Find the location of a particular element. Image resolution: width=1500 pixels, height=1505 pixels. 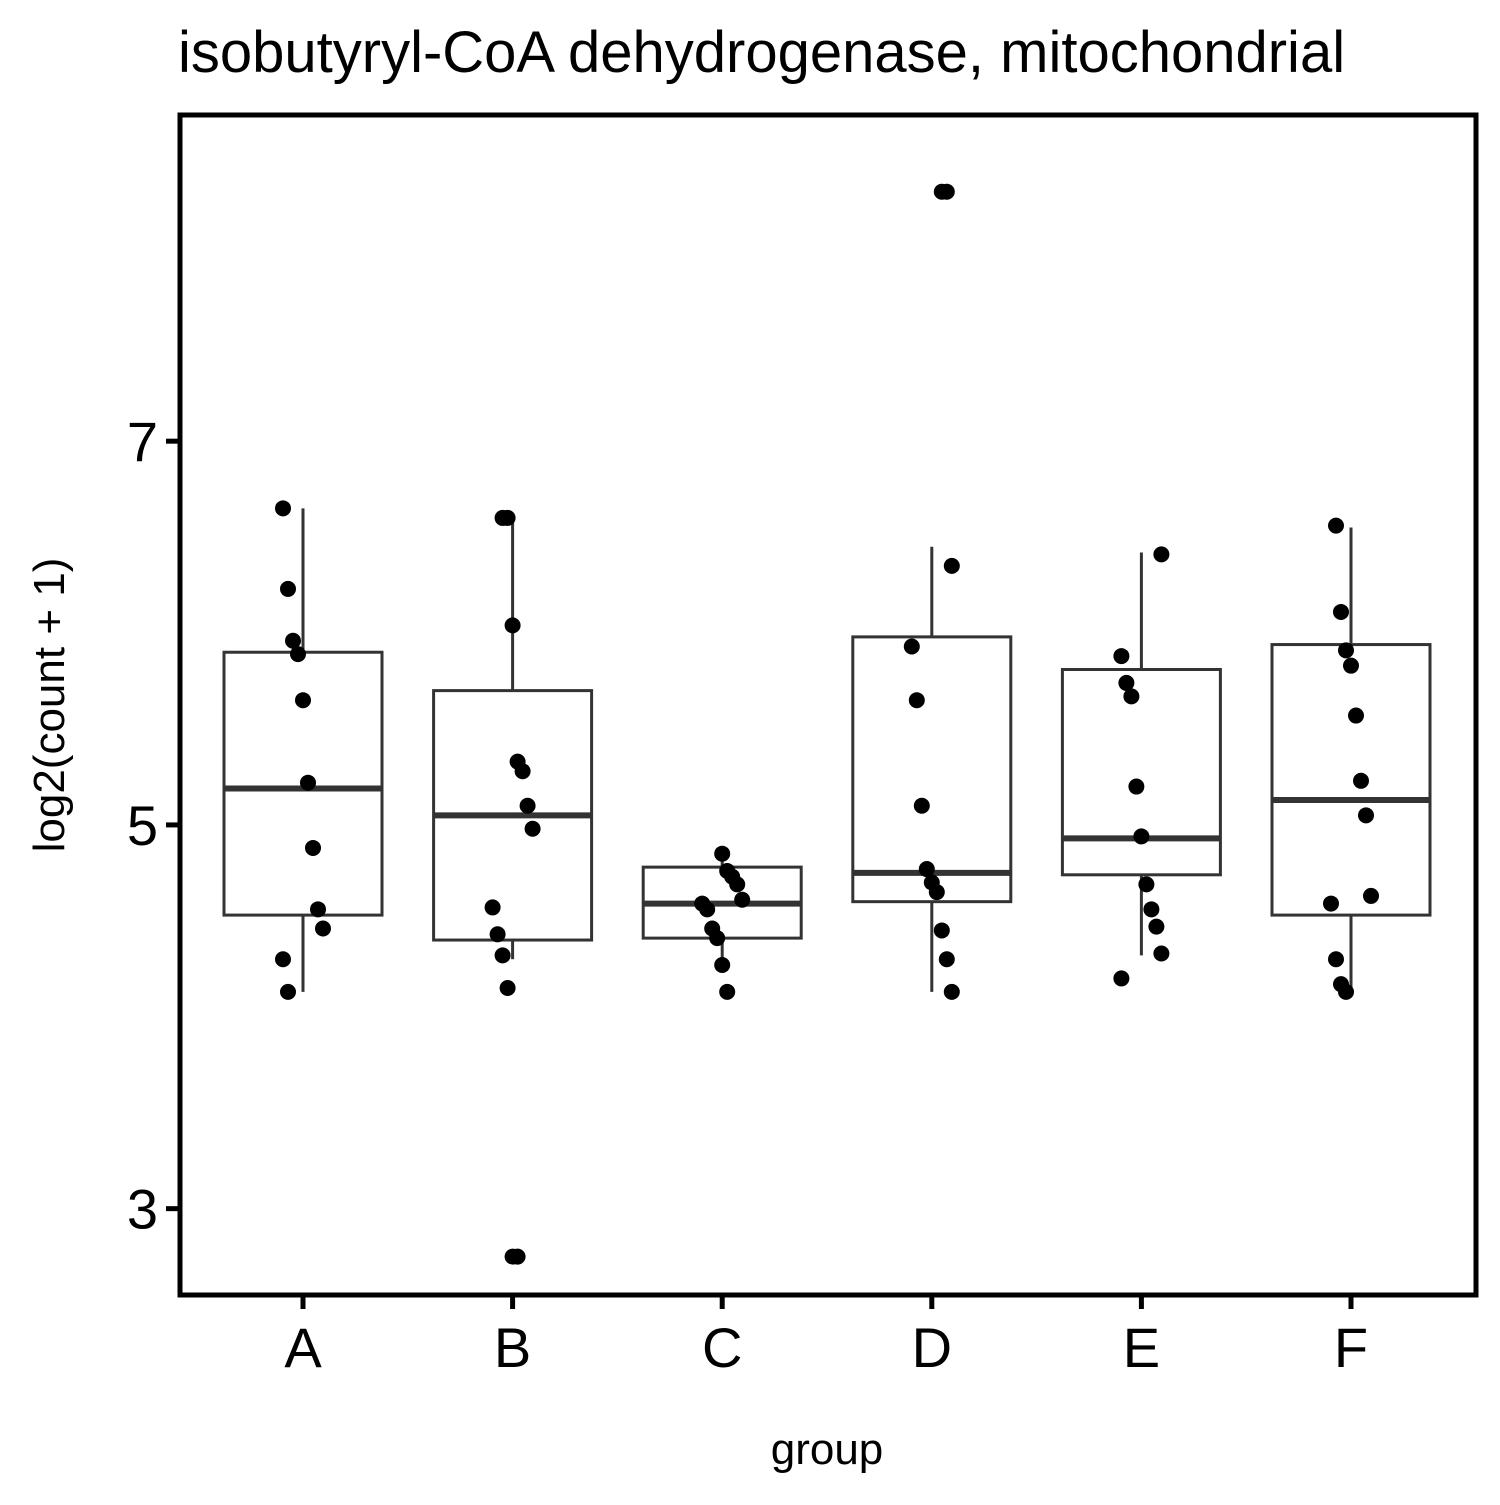

y-tick-label: 7 is located at coordinates (142, 441).